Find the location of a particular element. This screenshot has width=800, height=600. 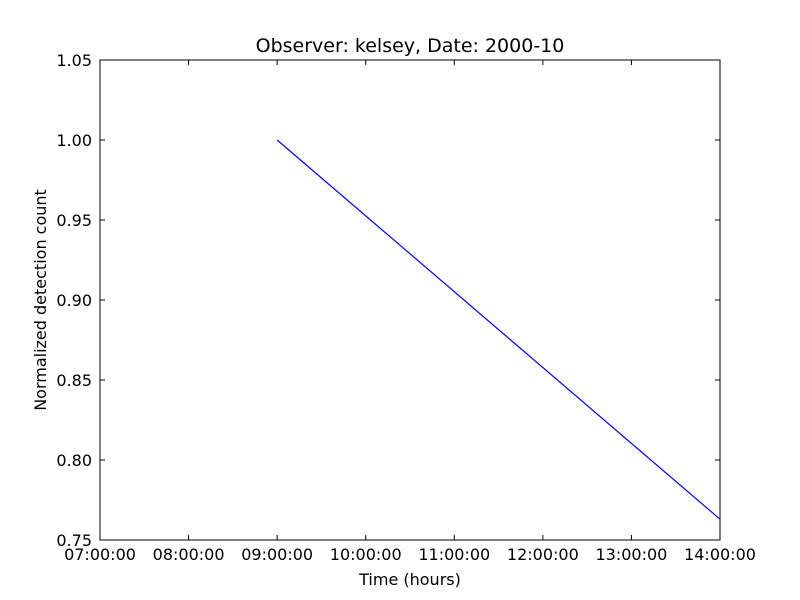

x-tick-label: 13:00:00 is located at coordinates (631, 554).